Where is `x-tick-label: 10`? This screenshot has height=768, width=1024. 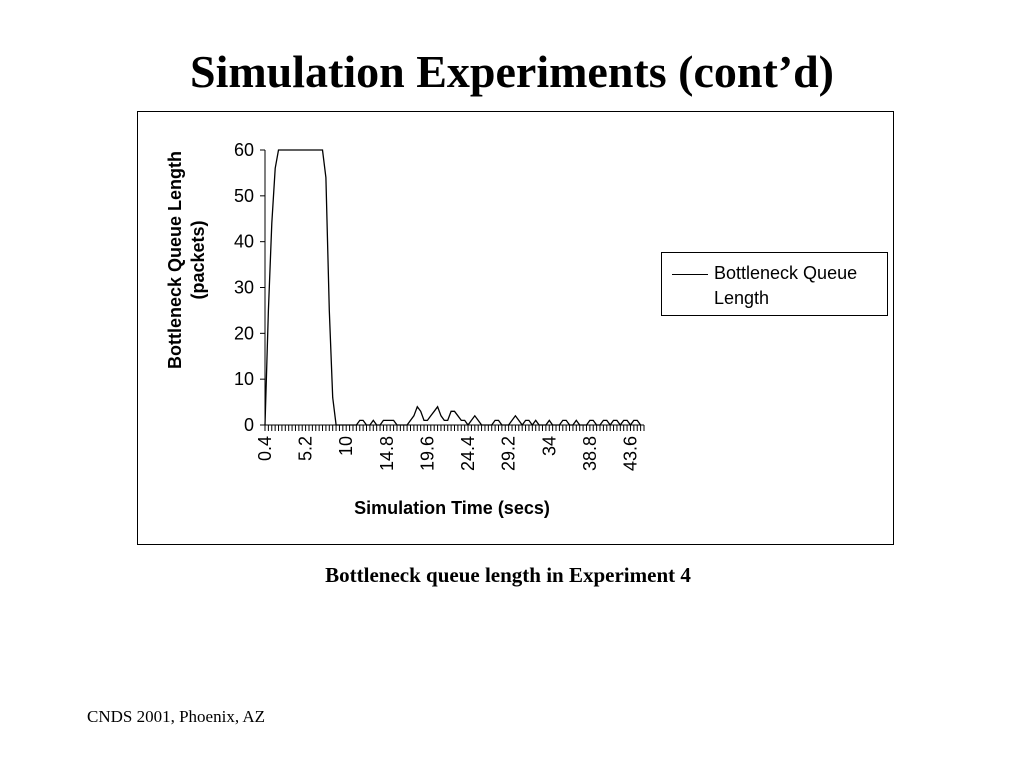 x-tick-label: 10 is located at coordinates (346, 446).